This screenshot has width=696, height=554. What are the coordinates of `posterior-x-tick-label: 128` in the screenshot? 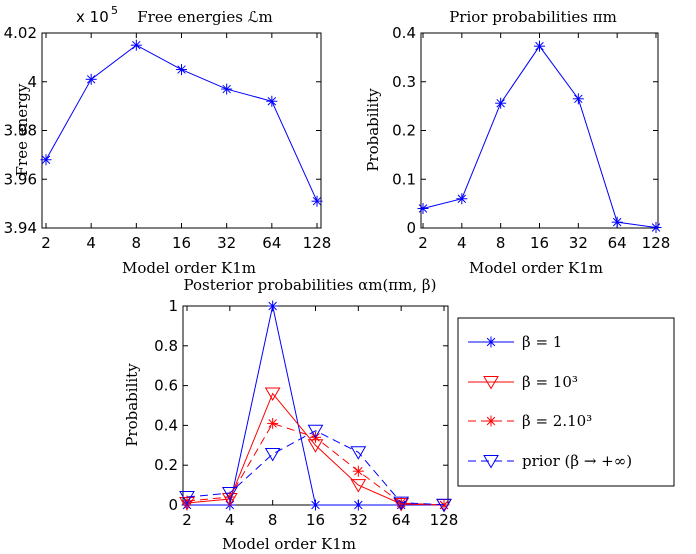 It's located at (444, 520).